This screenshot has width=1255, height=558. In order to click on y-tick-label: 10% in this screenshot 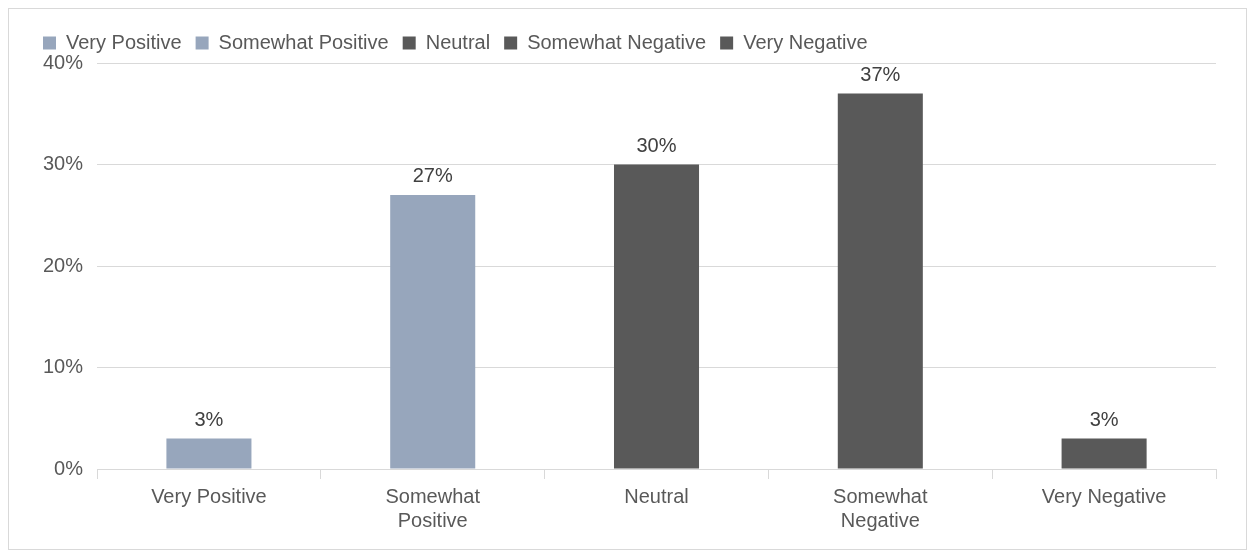, I will do `click(63, 366)`.